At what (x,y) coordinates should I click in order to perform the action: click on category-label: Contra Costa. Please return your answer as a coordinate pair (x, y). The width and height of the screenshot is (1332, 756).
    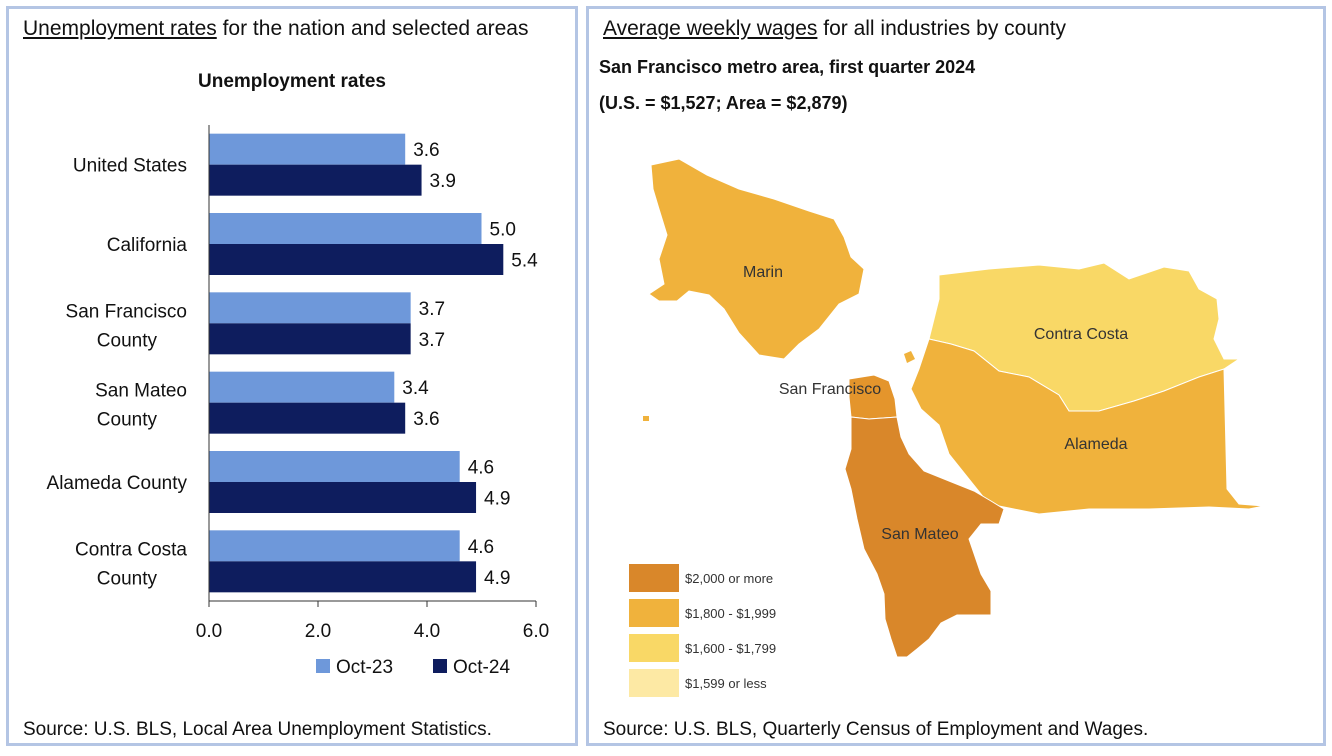
    Looking at the image, I should click on (131, 549).